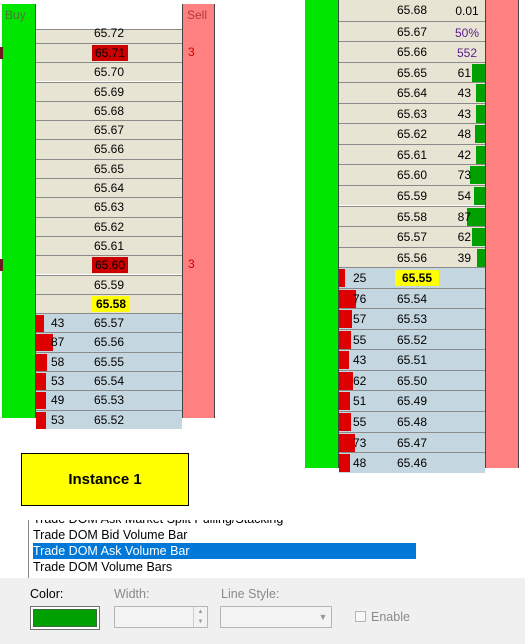 The height and width of the screenshot is (644, 525). Describe the element at coordinates (360, 298) in the screenshot. I see `bid-volume: 76` at that location.